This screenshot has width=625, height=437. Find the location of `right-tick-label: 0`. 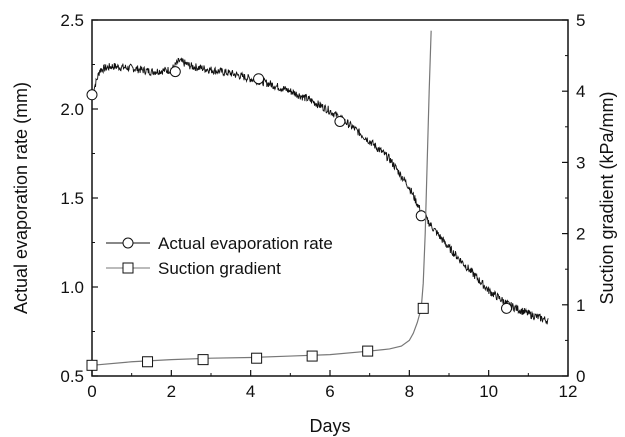

right-tick-label: 0 is located at coordinates (580, 376).